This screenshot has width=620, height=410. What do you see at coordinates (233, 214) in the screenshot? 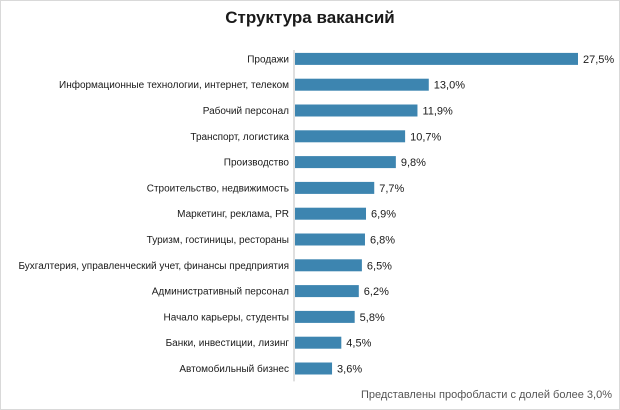
I see `category-label: Маркетинг, реклама, PR` at bounding box center [233, 214].